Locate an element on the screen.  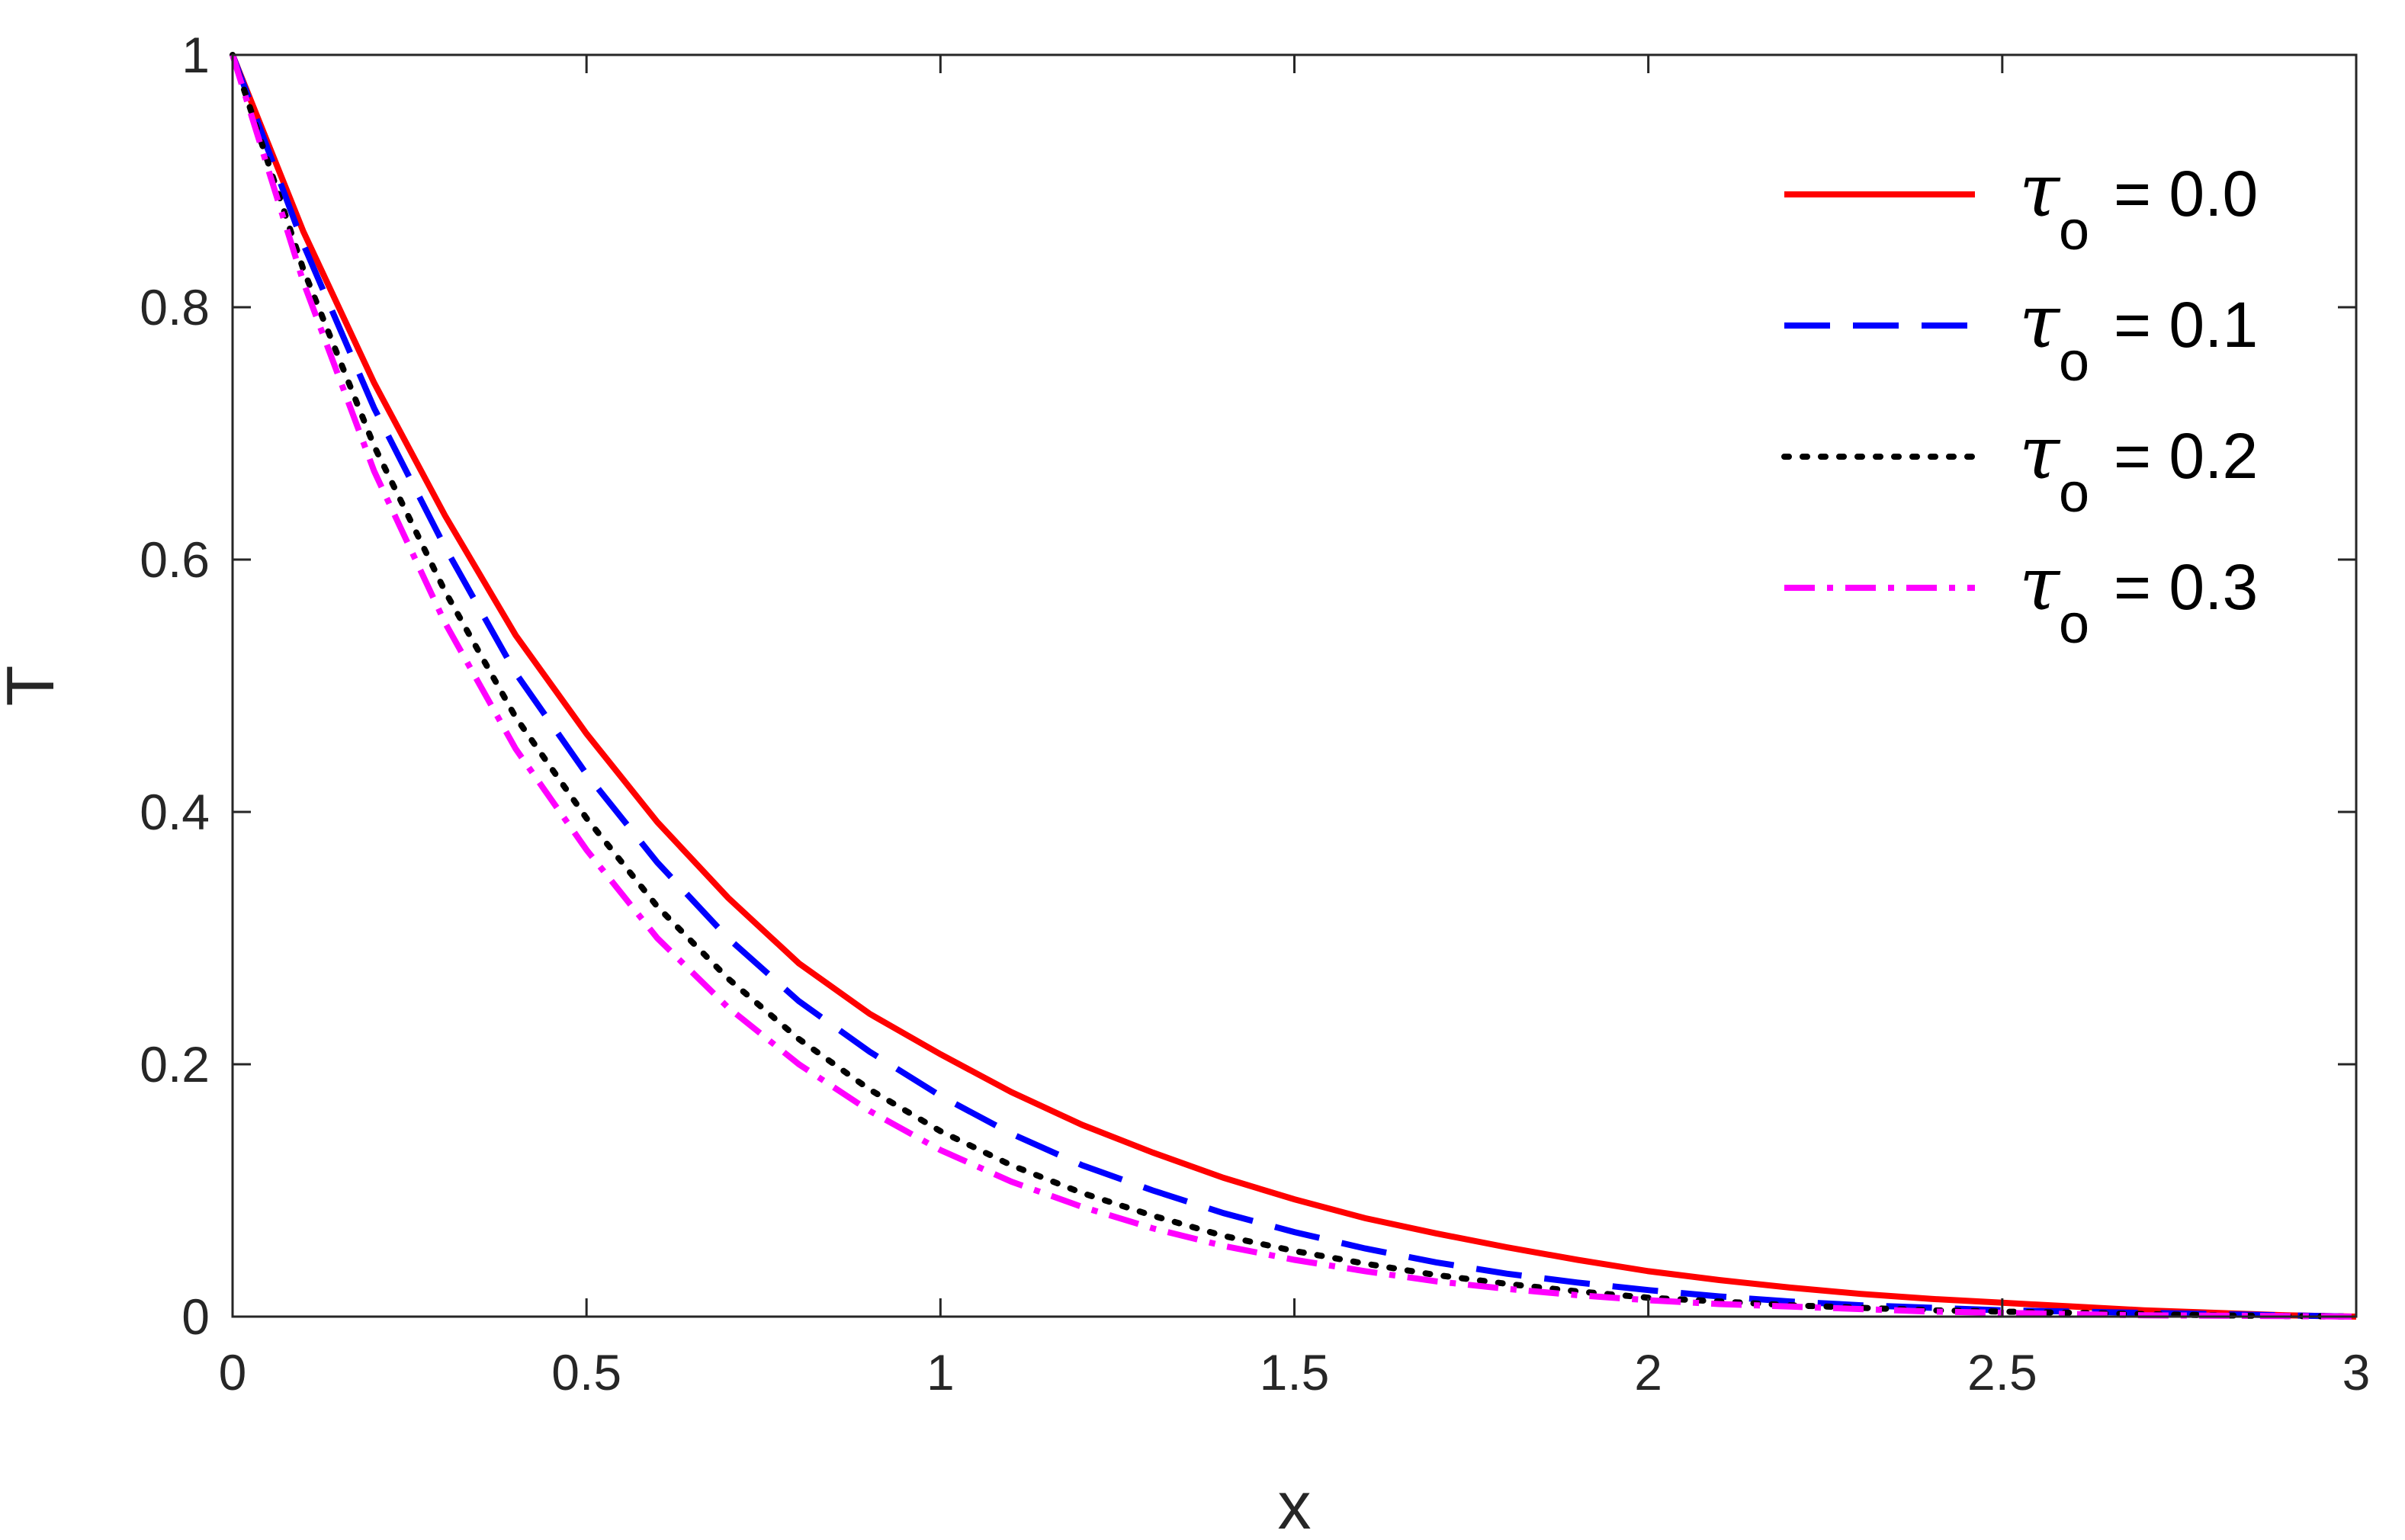
legend: τo= 0.0τo= 0.1τo= 0.2τo= 0.3 is located at coordinates (2019, 402).